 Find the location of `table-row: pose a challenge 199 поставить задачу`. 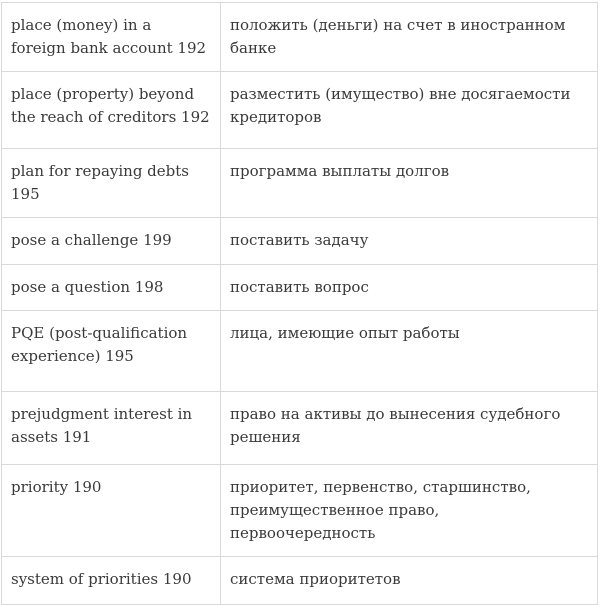

table-row: pose a challenge 199 поставить задачу is located at coordinates (299, 241).